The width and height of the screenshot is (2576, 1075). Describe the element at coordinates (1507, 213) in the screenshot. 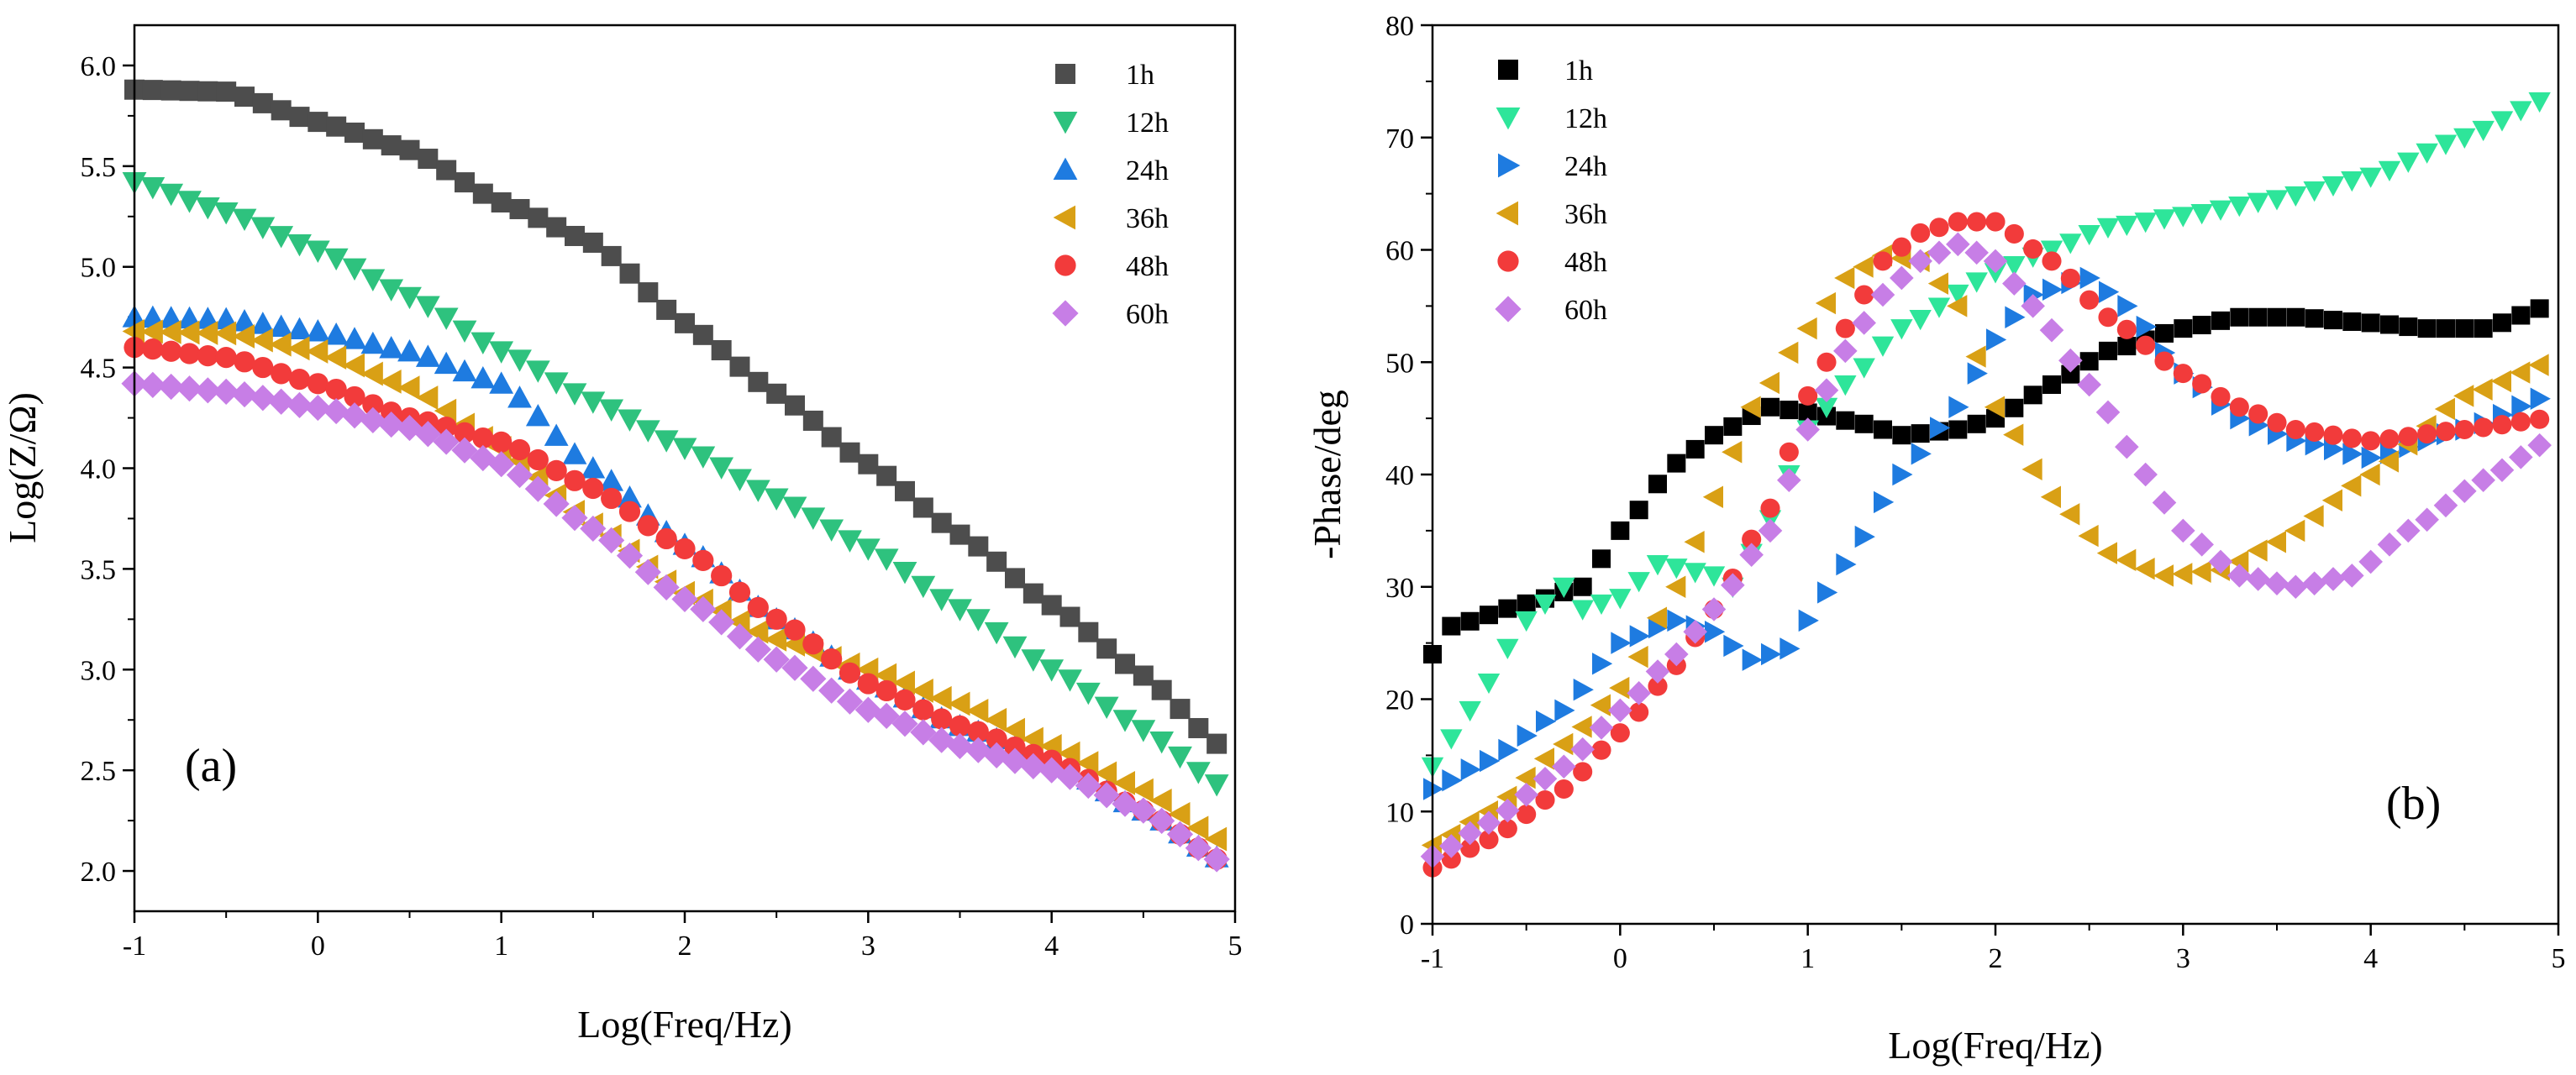

I see `panel-b-legend-marker-36h` at that location.